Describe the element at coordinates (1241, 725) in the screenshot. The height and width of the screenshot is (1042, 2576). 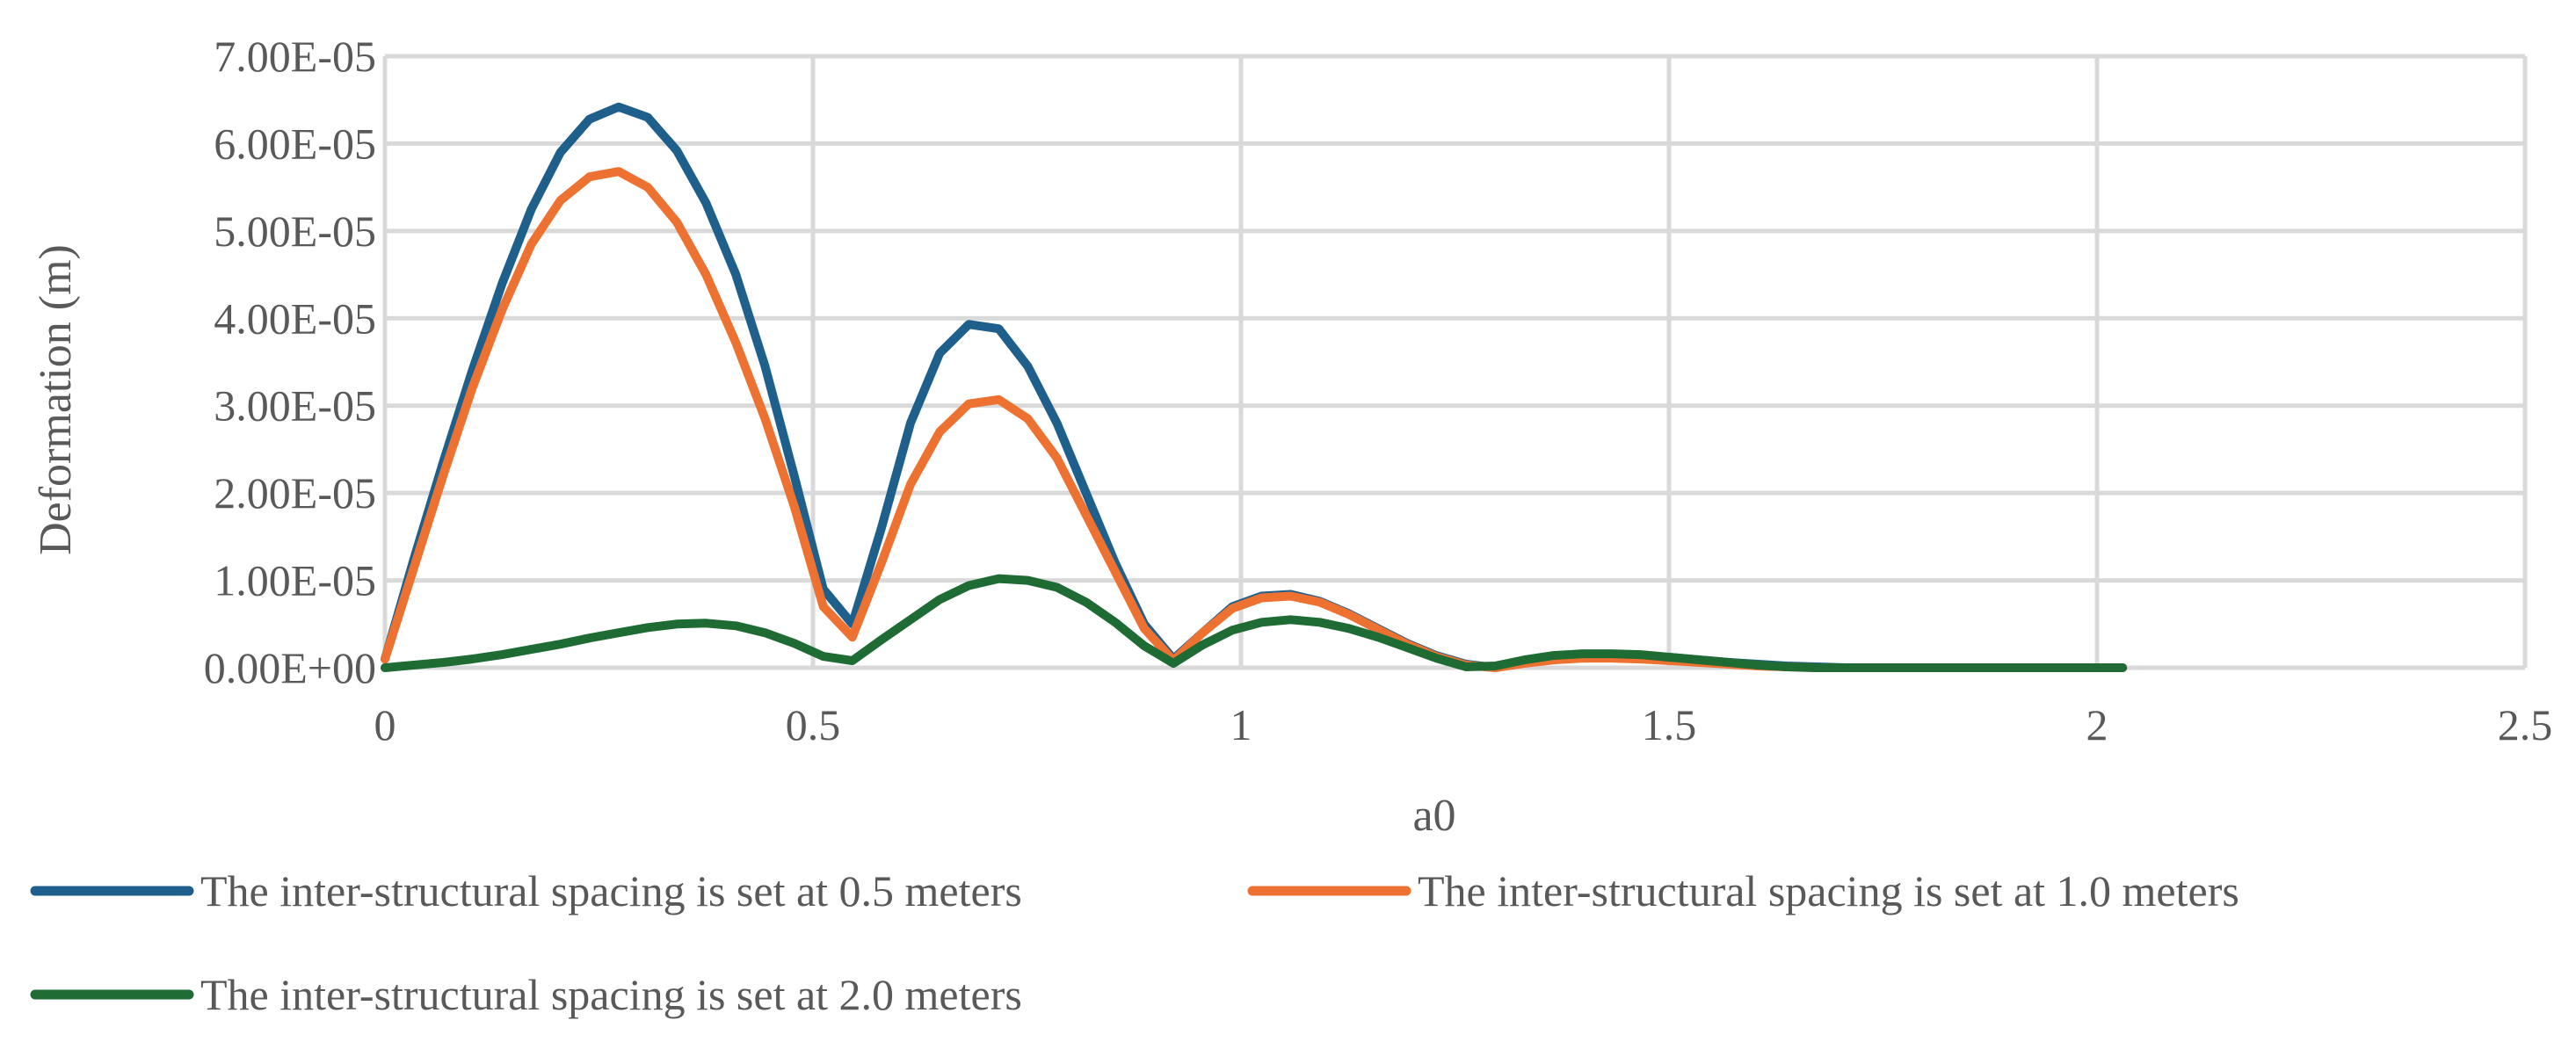
I see `x-tick-label: 1` at that location.